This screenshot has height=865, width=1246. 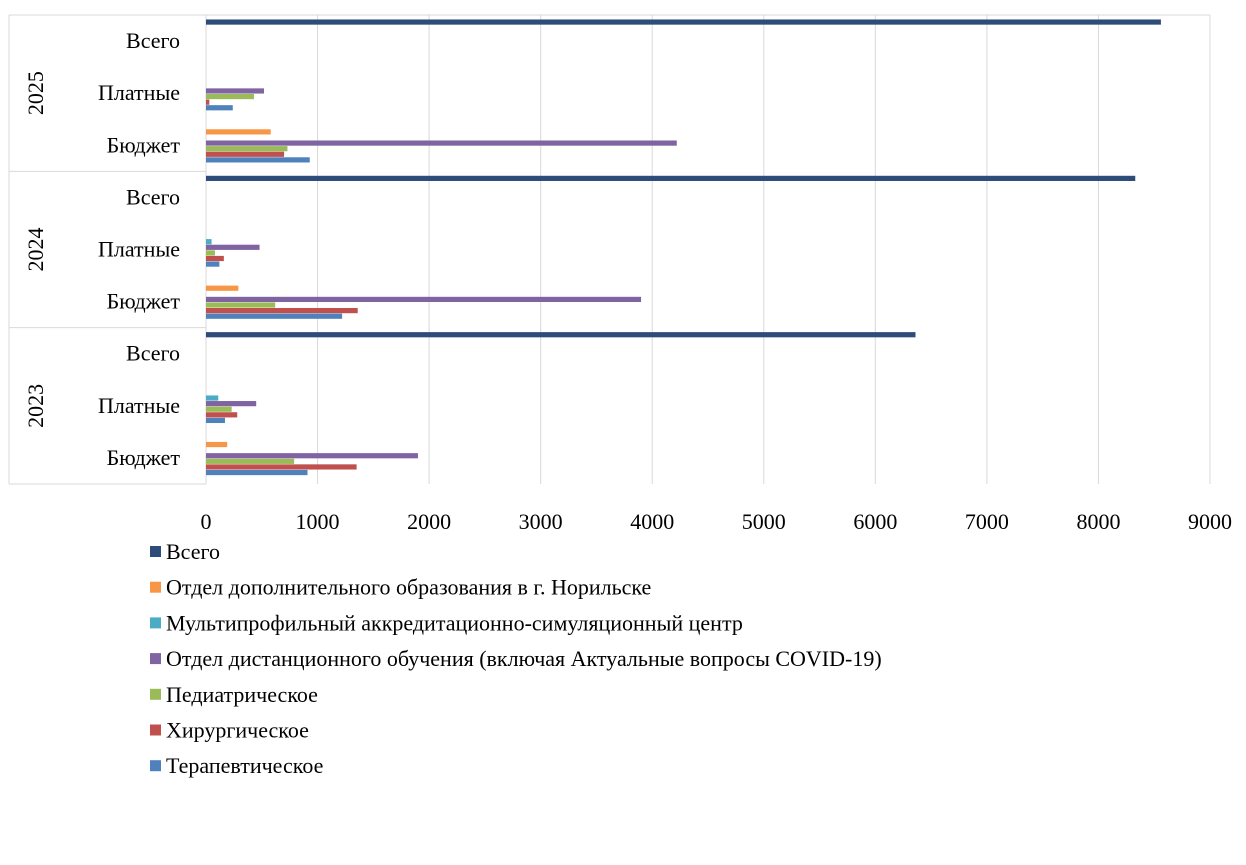 What do you see at coordinates (35, 250) in the screenshot?
I see `year-label: 2024` at bounding box center [35, 250].